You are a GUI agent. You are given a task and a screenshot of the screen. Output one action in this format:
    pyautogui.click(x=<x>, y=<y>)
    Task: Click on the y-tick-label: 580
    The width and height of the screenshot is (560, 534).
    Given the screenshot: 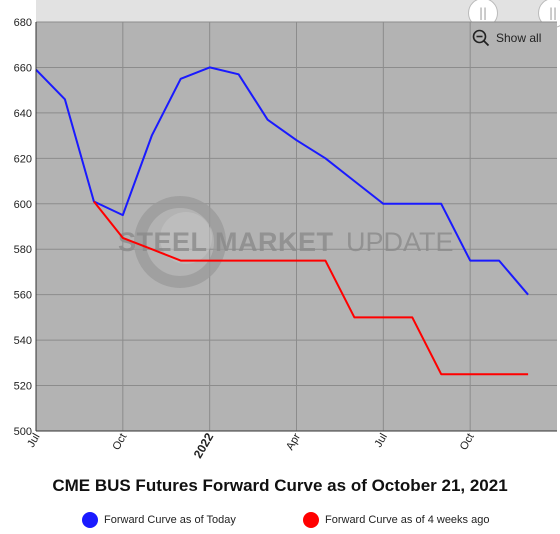 What is the action you would take?
    pyautogui.click(x=23, y=250)
    